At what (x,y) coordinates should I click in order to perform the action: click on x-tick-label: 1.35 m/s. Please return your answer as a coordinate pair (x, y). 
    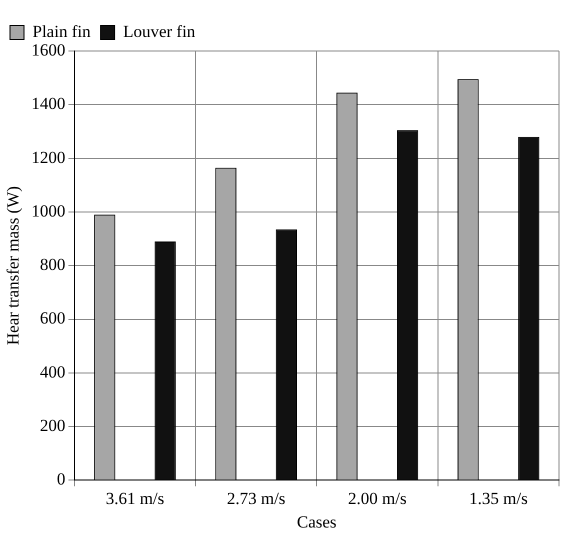
    Looking at the image, I should click on (498, 498).